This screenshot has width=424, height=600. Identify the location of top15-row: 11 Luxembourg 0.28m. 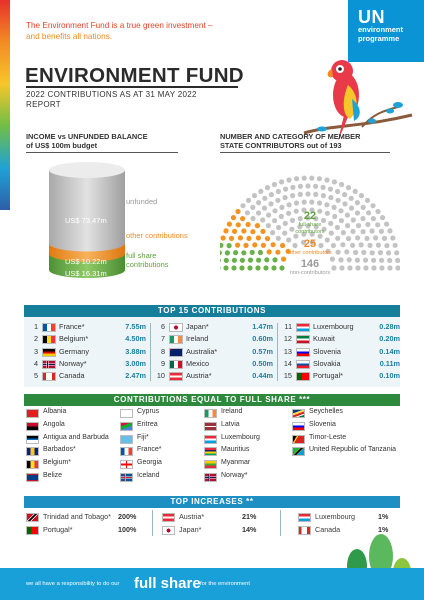
(341, 328).